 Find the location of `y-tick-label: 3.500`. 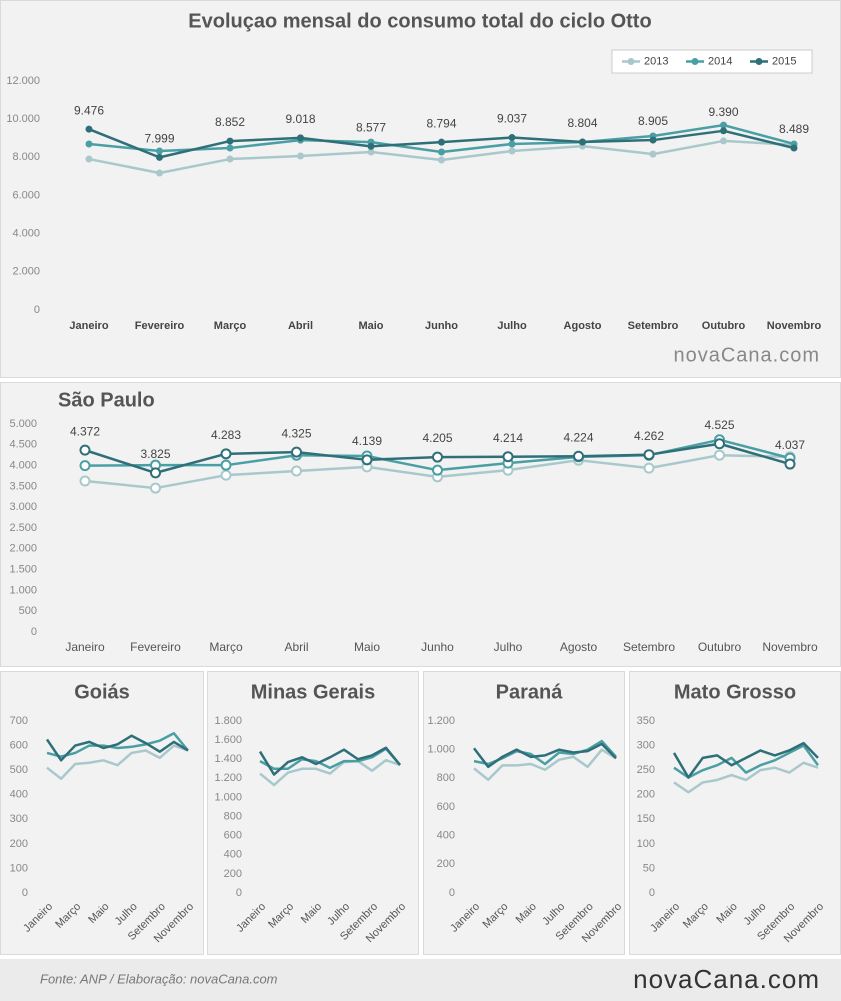

y-tick-label: 3.500 is located at coordinates (23, 486).